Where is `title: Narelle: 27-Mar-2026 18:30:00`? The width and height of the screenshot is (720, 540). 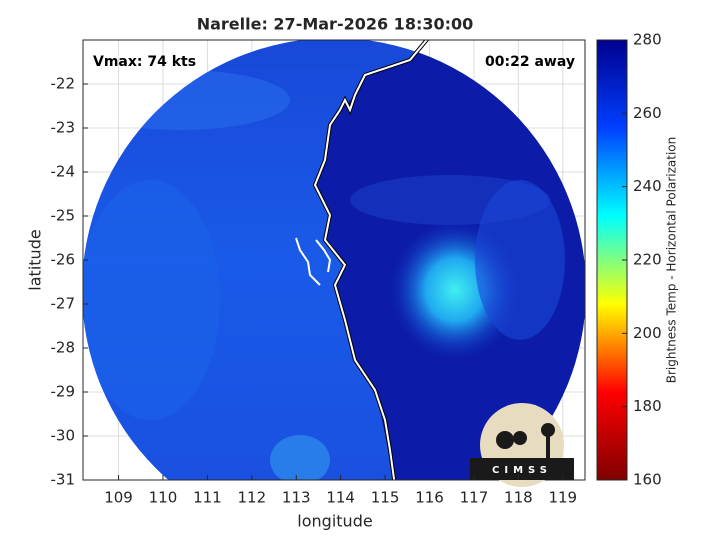 title: Narelle: 27-Mar-2026 18:30:00 is located at coordinates (335, 24).